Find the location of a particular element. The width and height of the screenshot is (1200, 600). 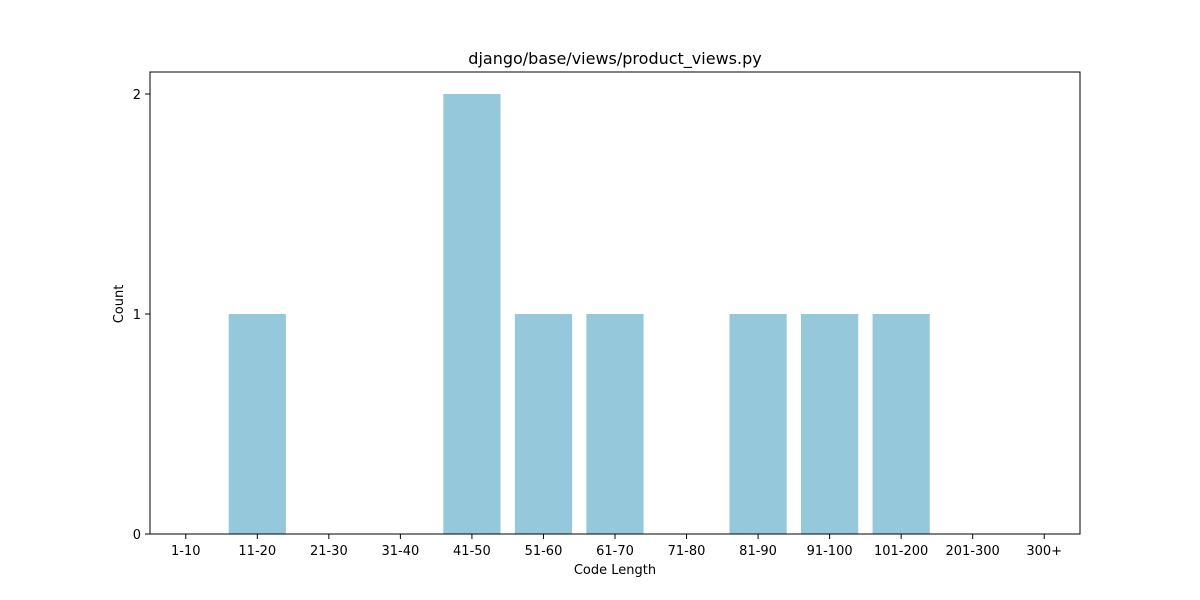

x-tick-label: 51-60 is located at coordinates (544, 551).